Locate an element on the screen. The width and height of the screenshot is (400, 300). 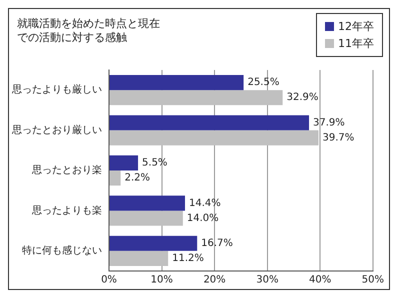
y-tick-label: 思ったとおり楽 is located at coordinates (66, 170).